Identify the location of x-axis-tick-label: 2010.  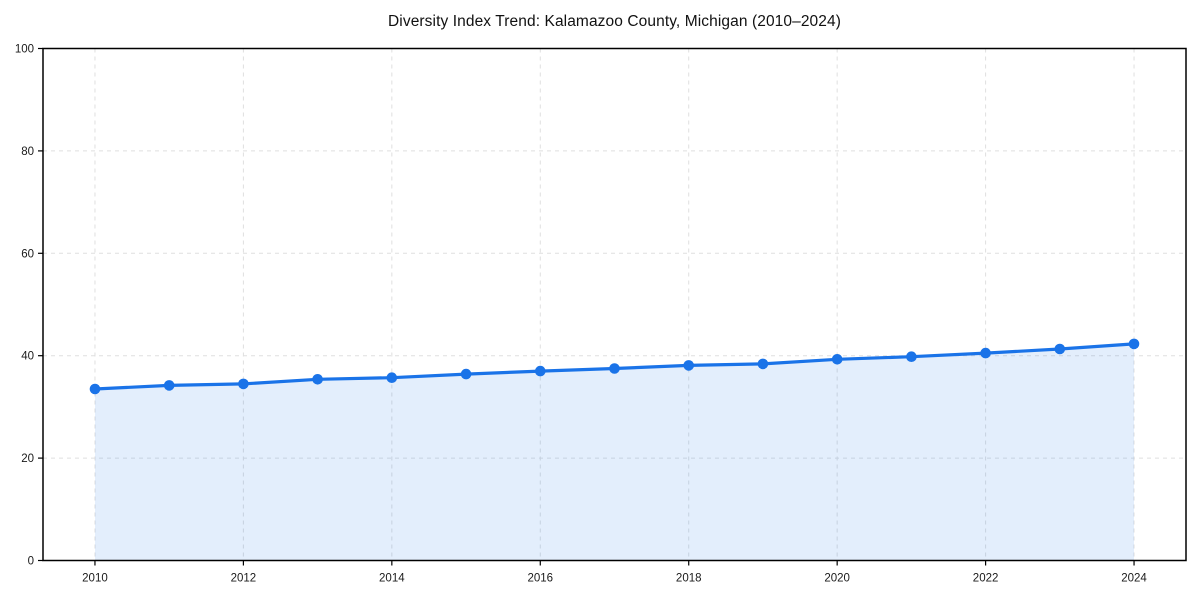
(95, 579).